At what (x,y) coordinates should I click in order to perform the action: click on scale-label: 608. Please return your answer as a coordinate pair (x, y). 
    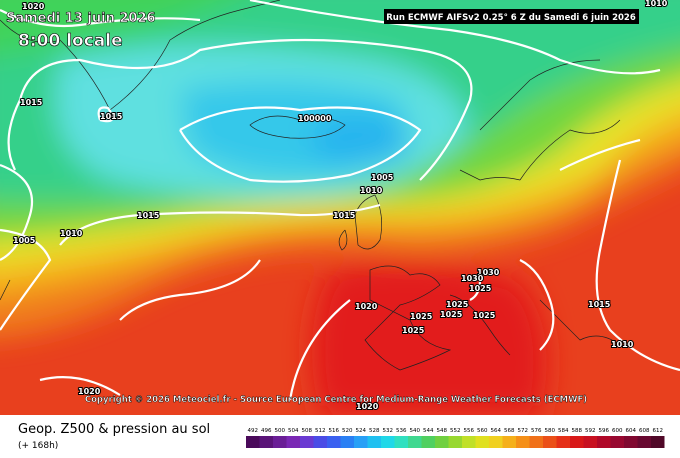
    Looking at the image, I should click on (644, 431).